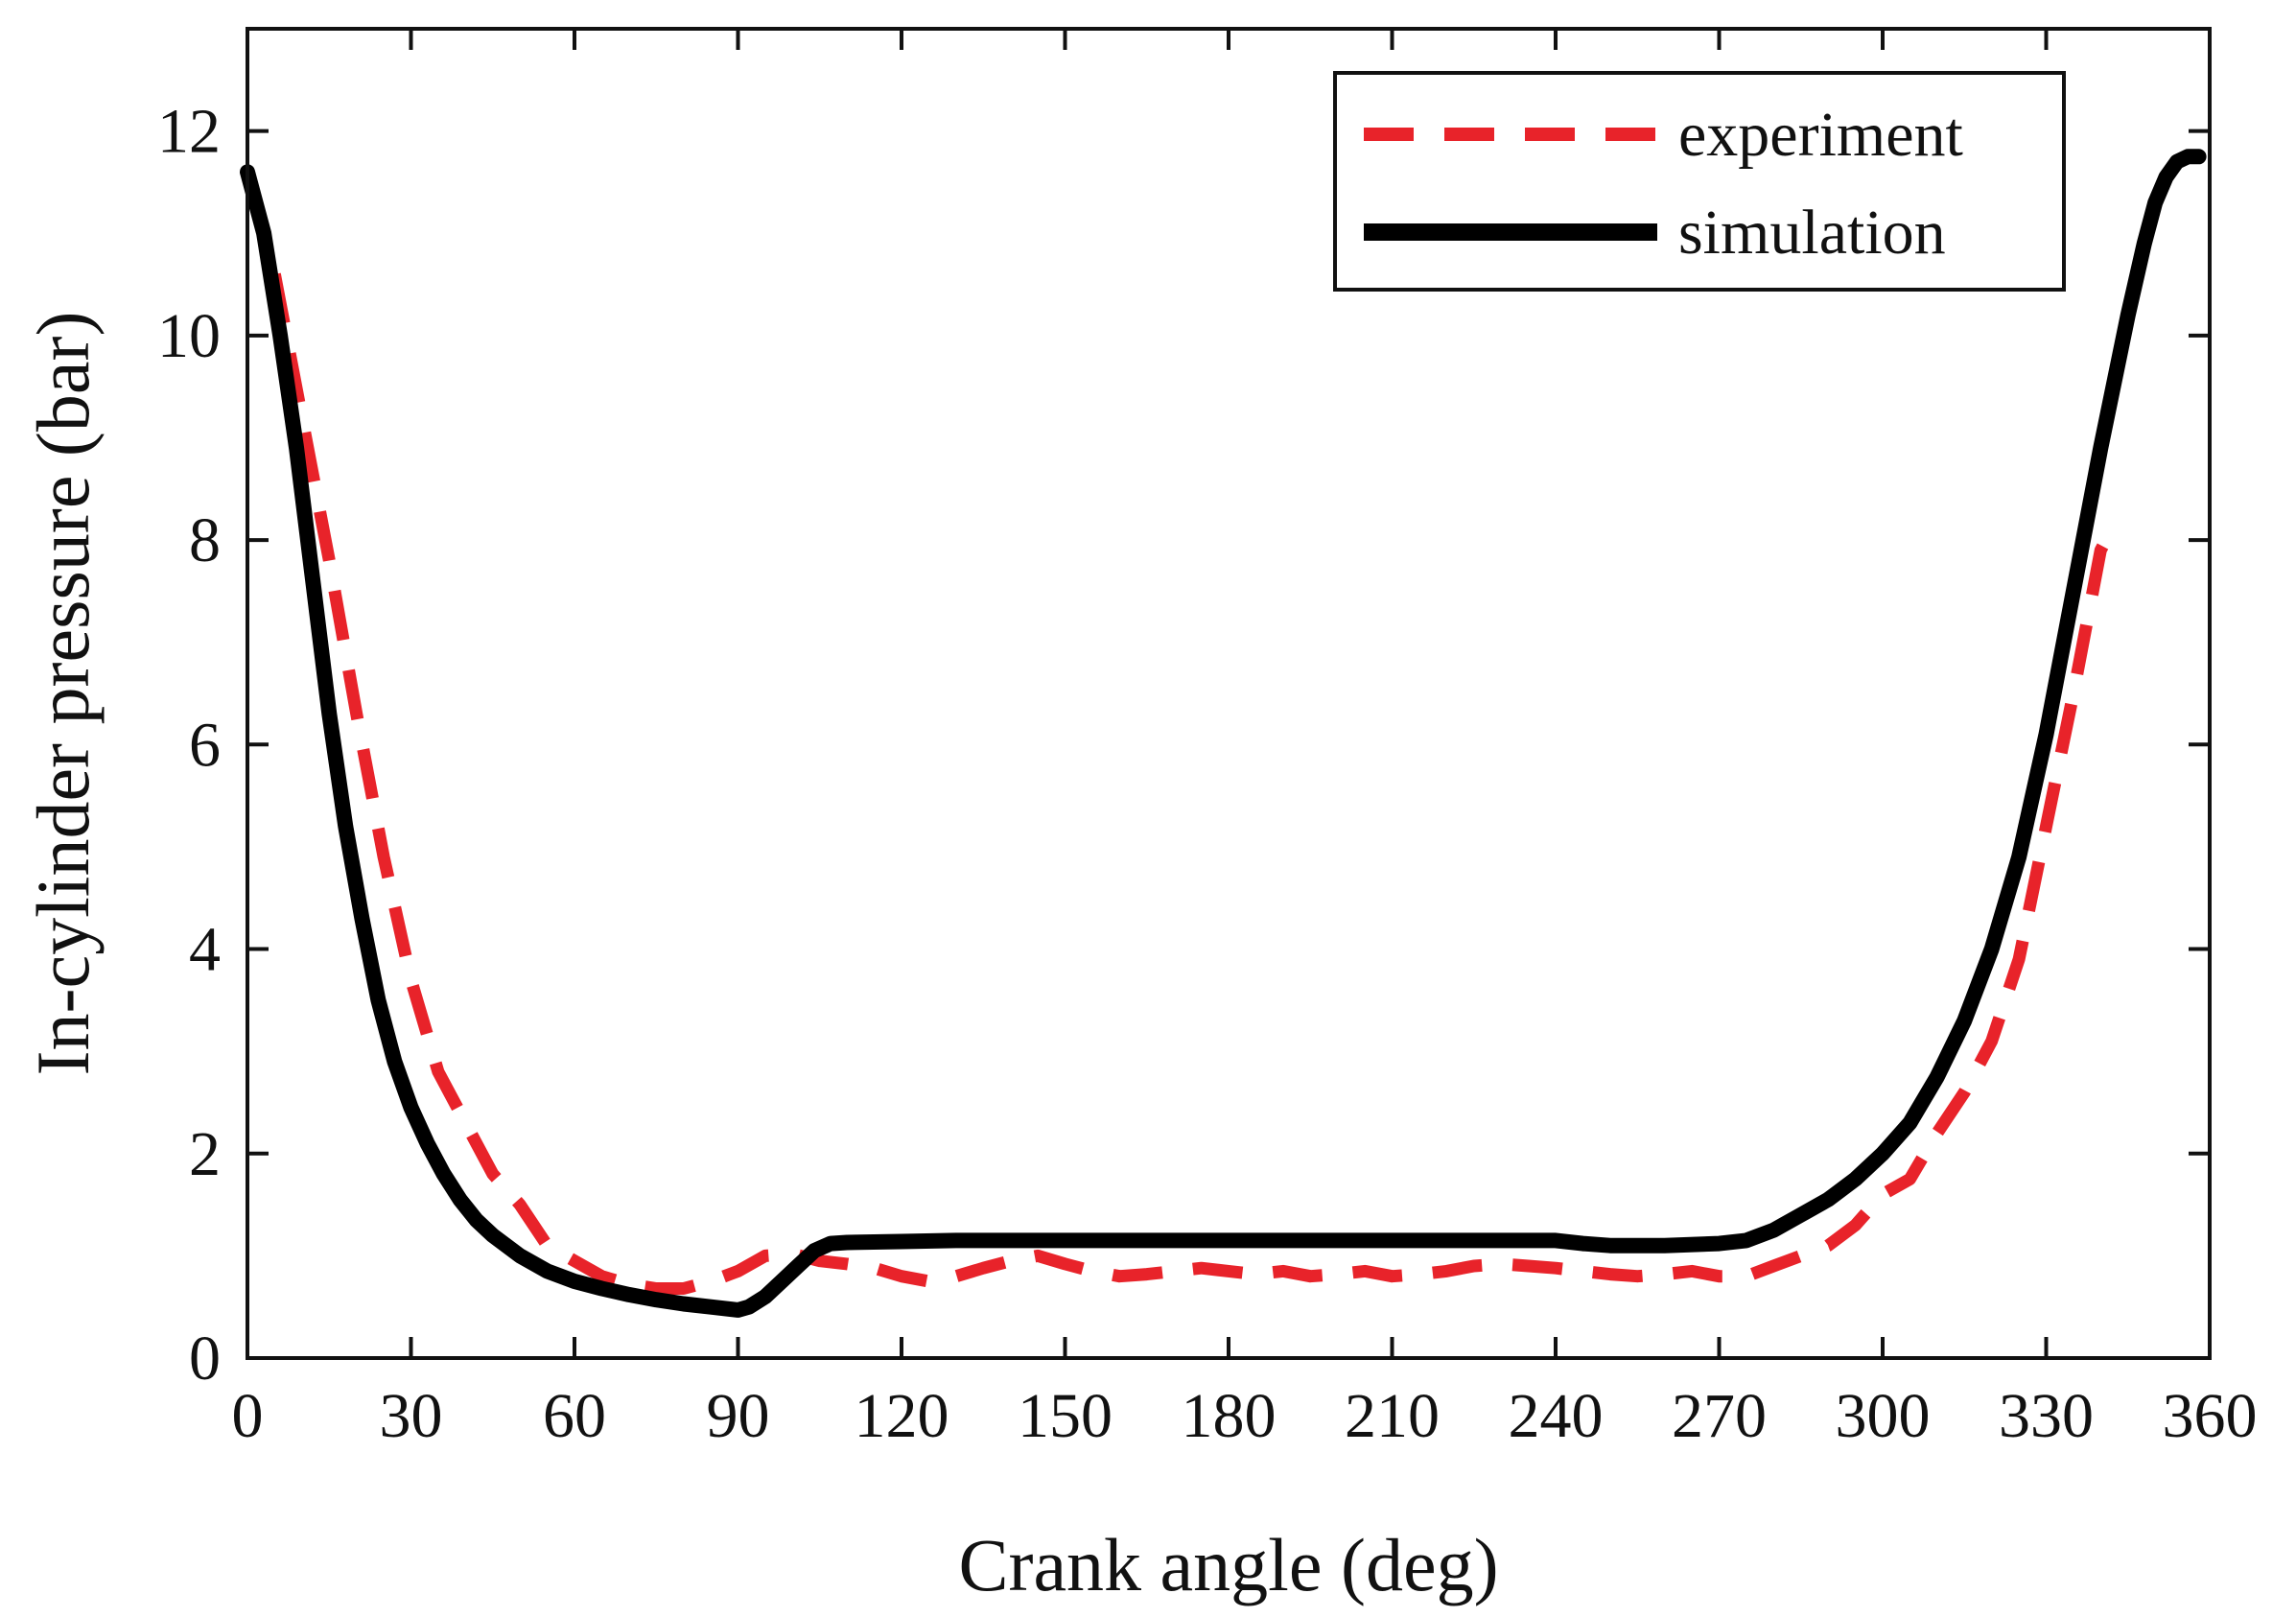 This screenshot has width=2296, height=1617. What do you see at coordinates (1065, 1416) in the screenshot?
I see `x-tick-label: 150` at bounding box center [1065, 1416].